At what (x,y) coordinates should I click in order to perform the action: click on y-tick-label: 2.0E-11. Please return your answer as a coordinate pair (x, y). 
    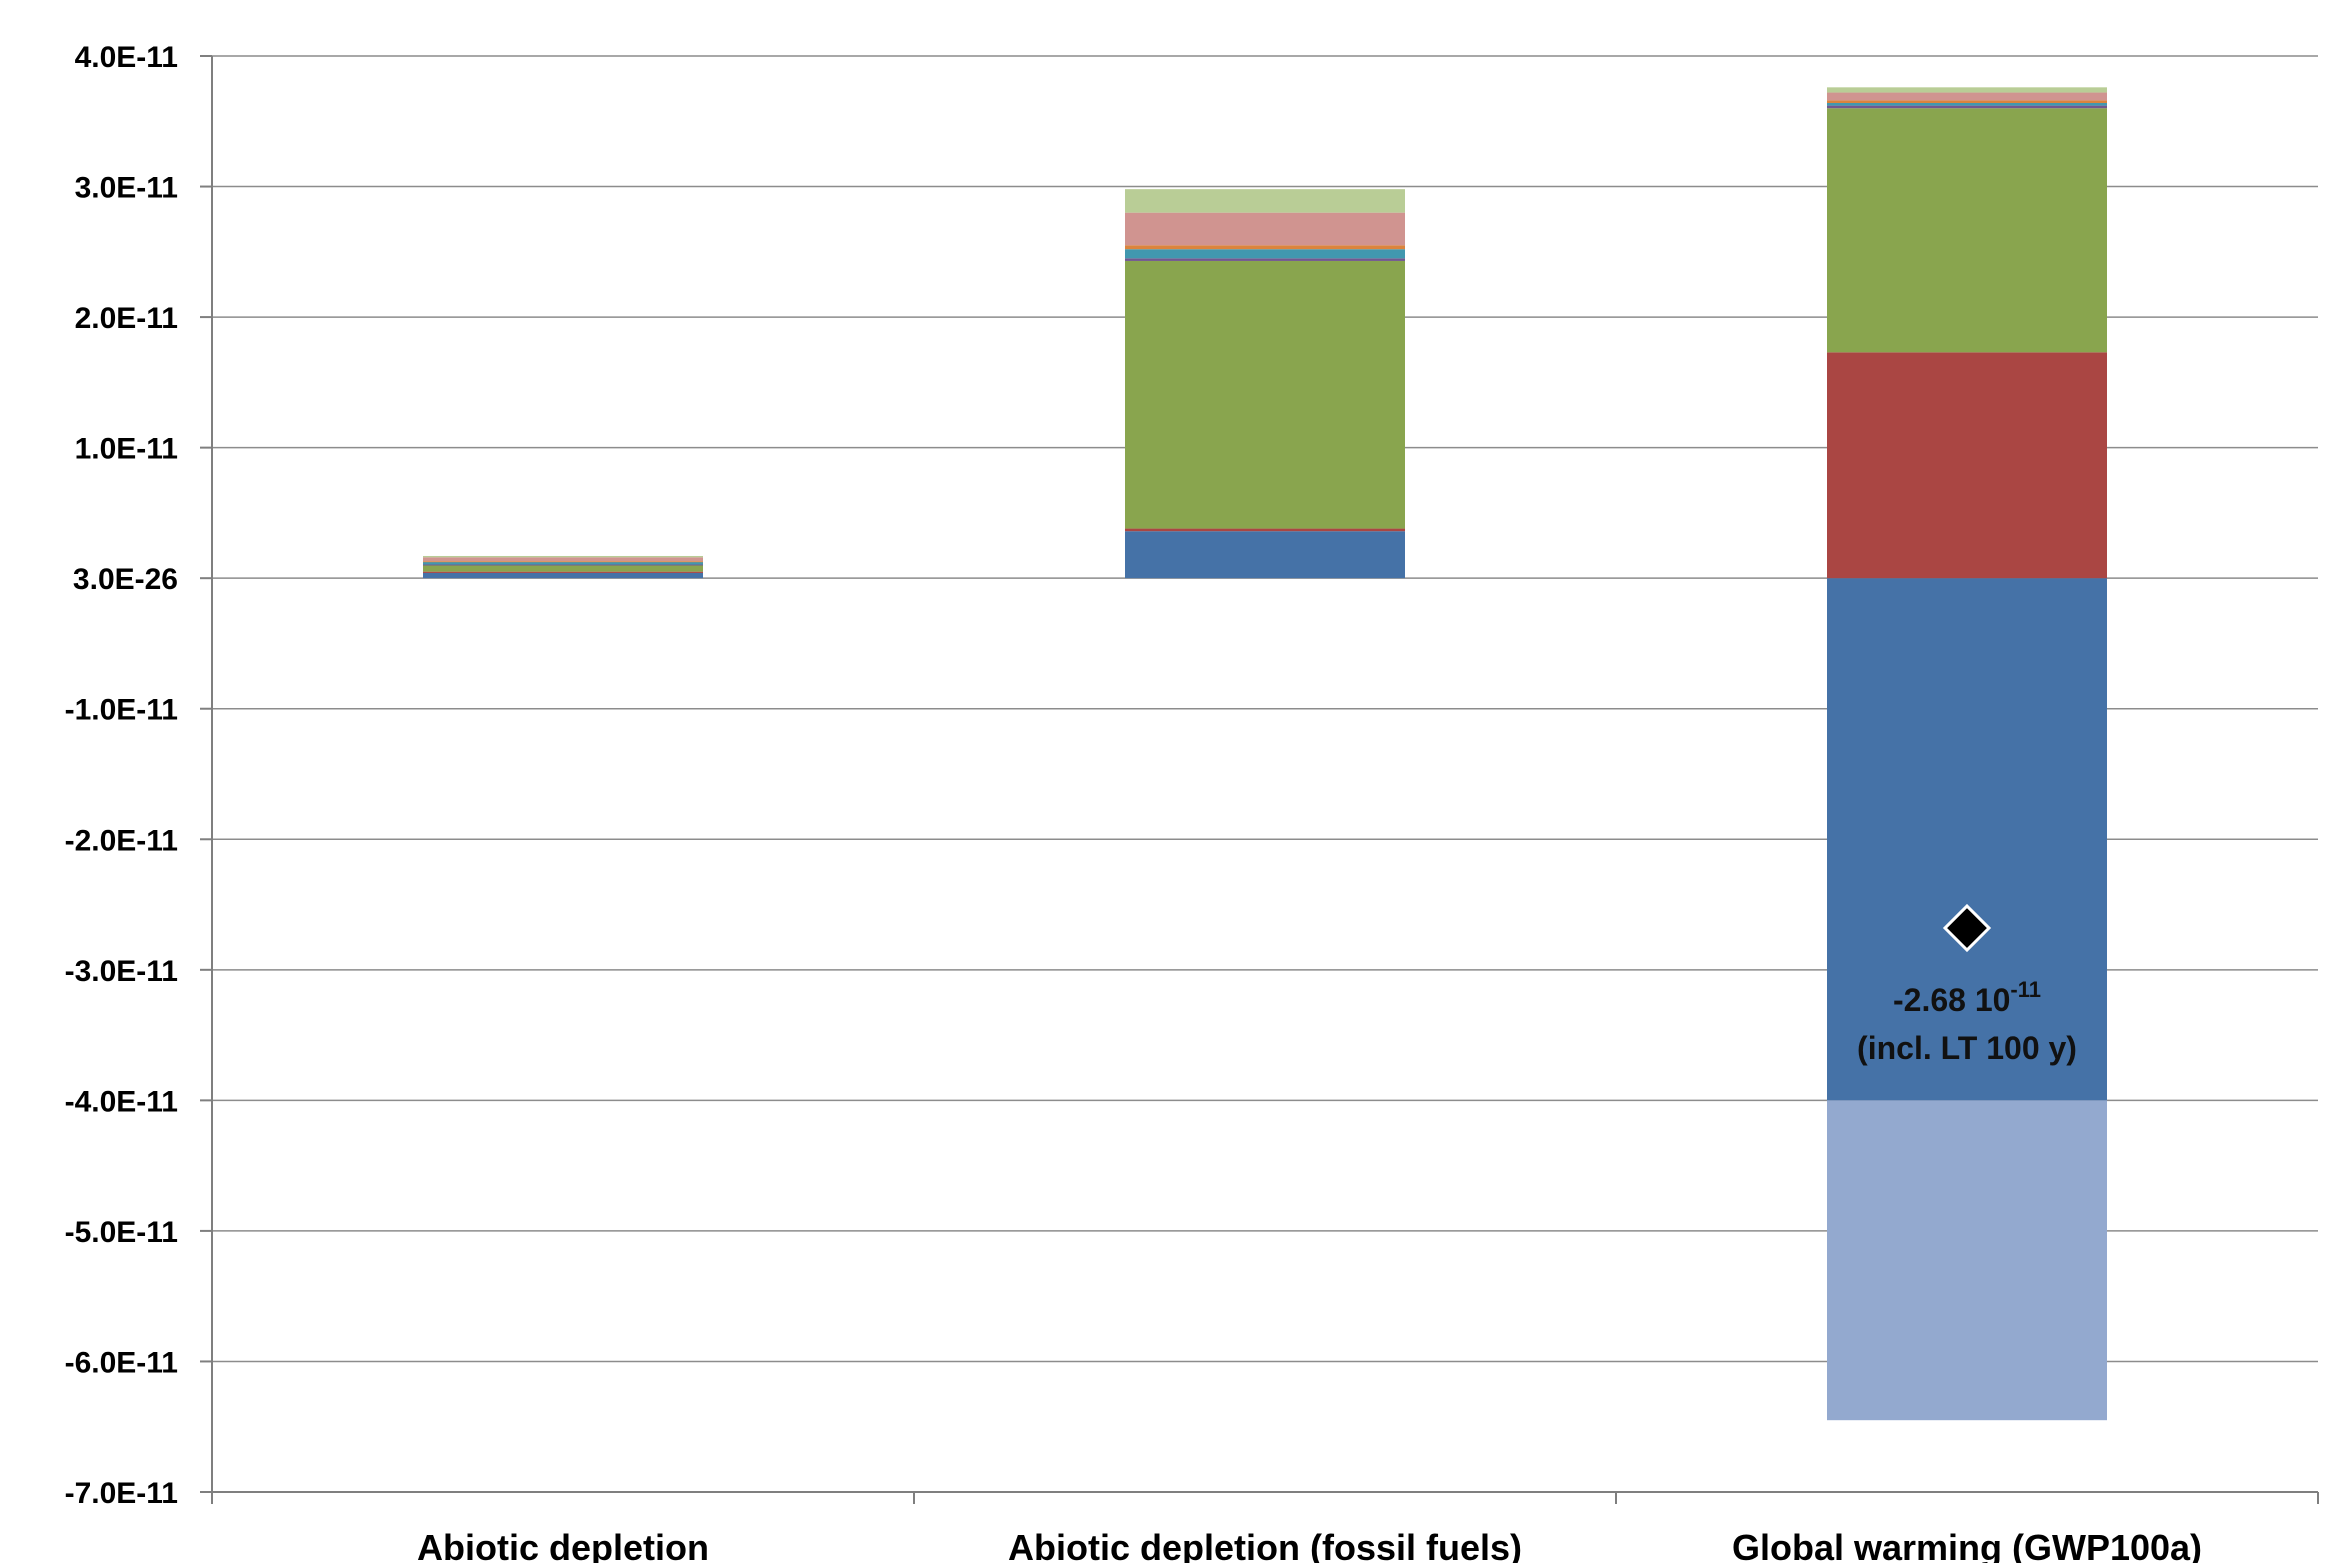
    Looking at the image, I should click on (126, 318).